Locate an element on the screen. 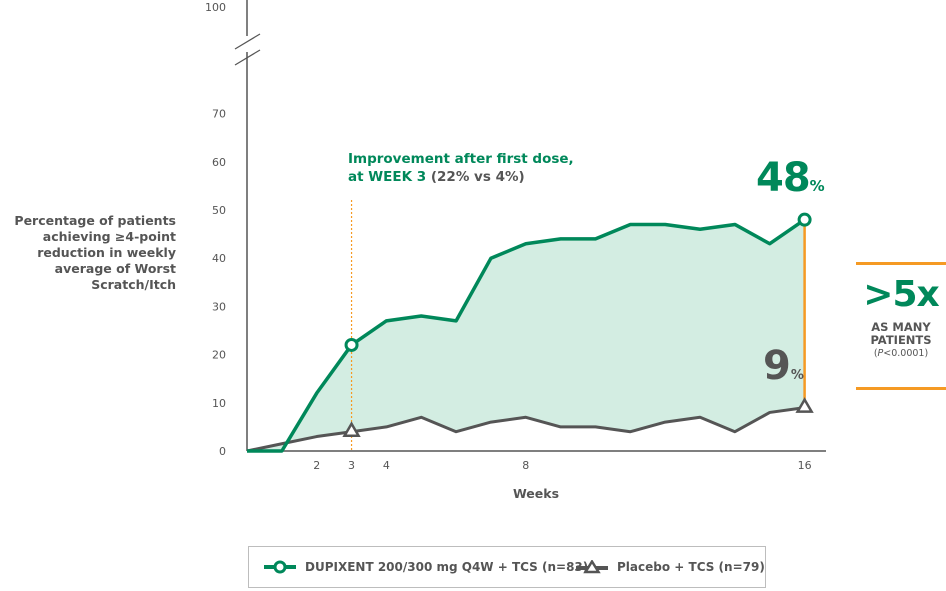  series-line-placebo is located at coordinates (525, 429).